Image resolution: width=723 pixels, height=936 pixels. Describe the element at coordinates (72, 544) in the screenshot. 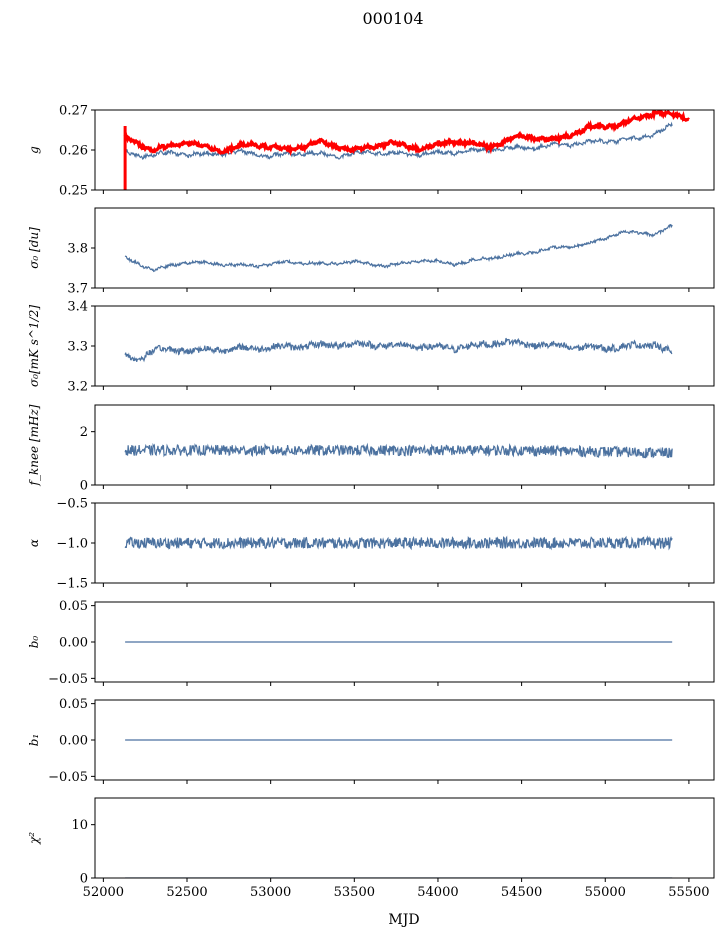

I see `y-tick-label-alpha-1: −1.0` at that location.